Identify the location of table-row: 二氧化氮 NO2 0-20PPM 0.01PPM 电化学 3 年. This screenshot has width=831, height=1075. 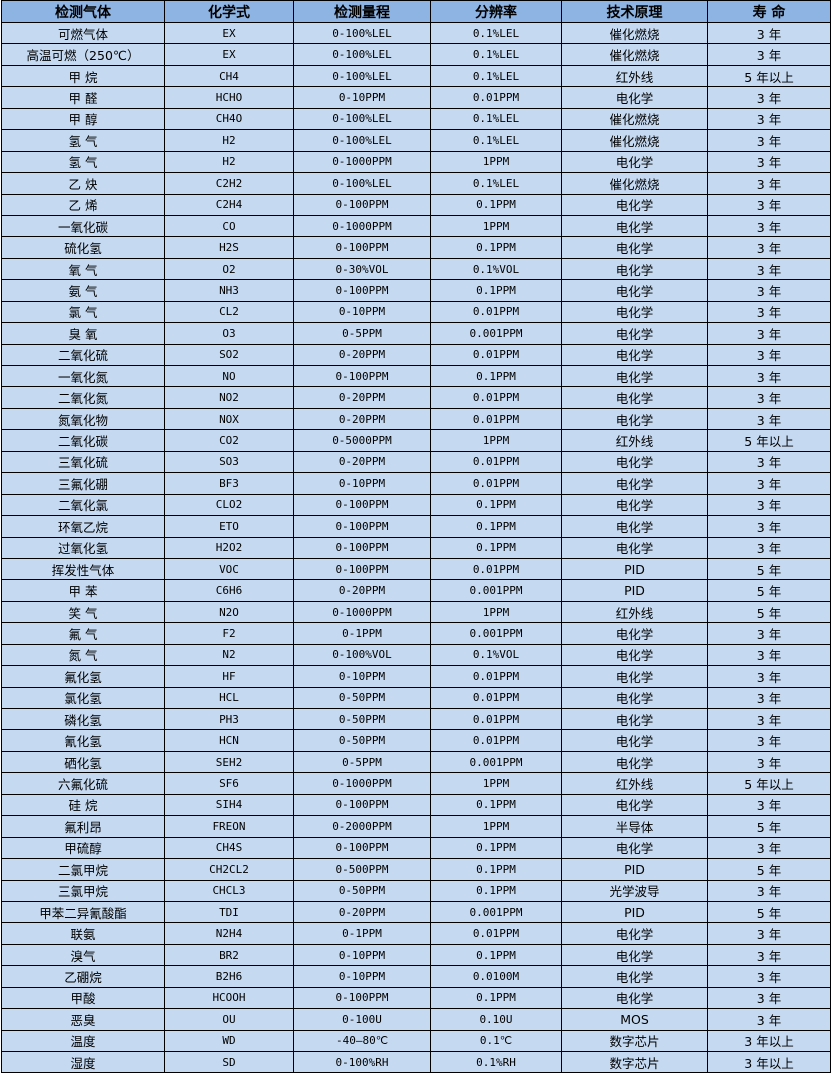
(416, 397).